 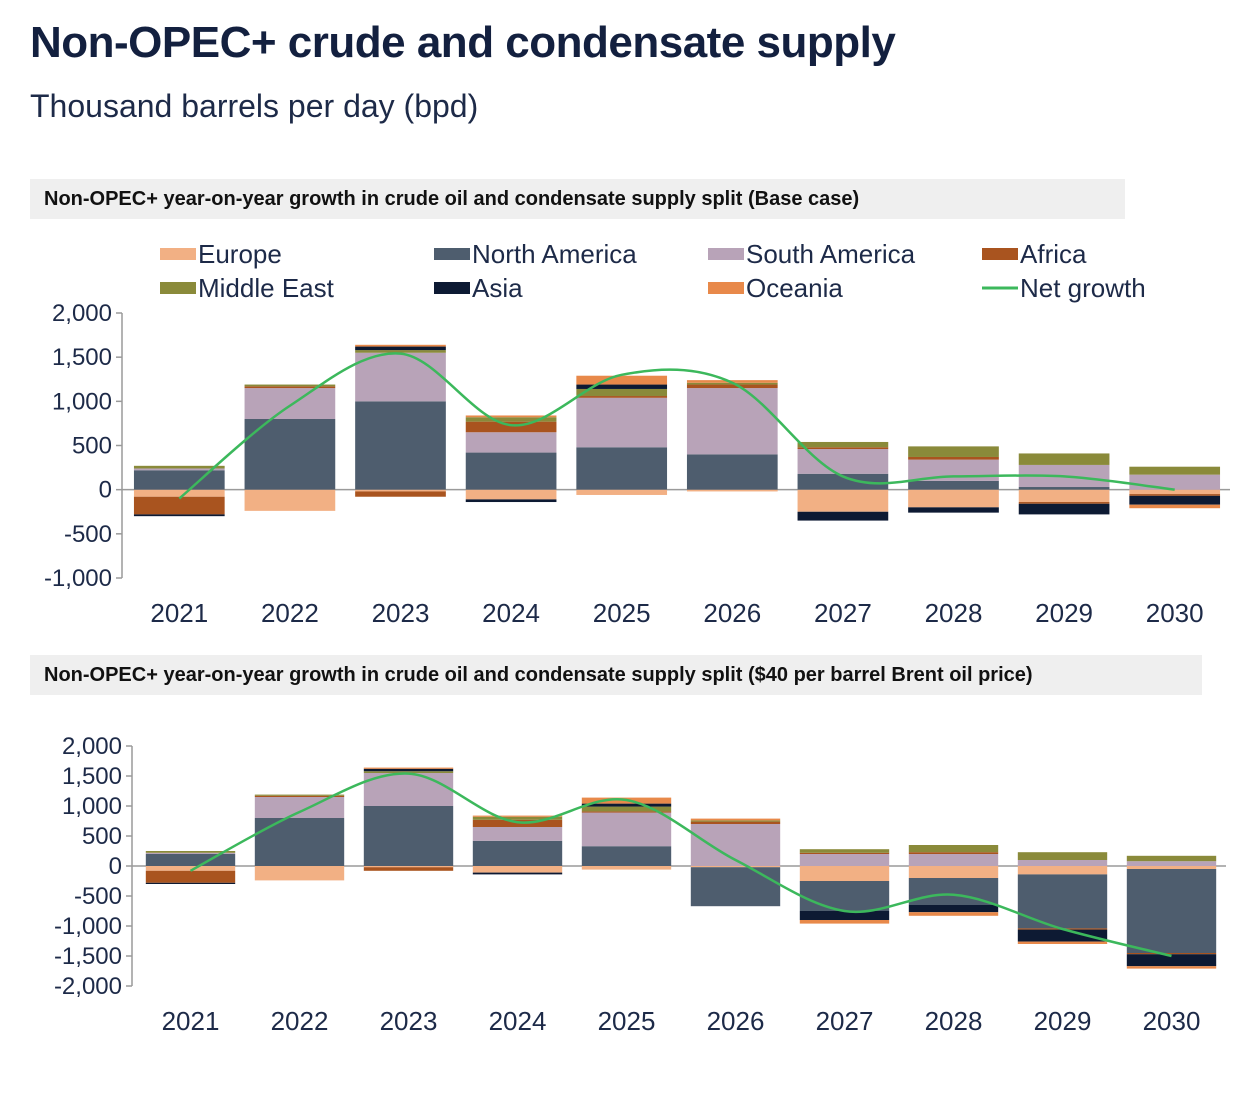 I want to click on bar-oceania-2026, so click(x=735, y=819).